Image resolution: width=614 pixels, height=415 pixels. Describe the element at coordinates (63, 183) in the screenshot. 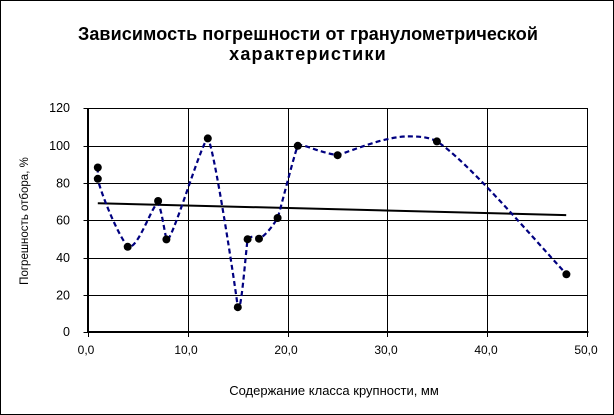

I see `svg-text: 80` at that location.